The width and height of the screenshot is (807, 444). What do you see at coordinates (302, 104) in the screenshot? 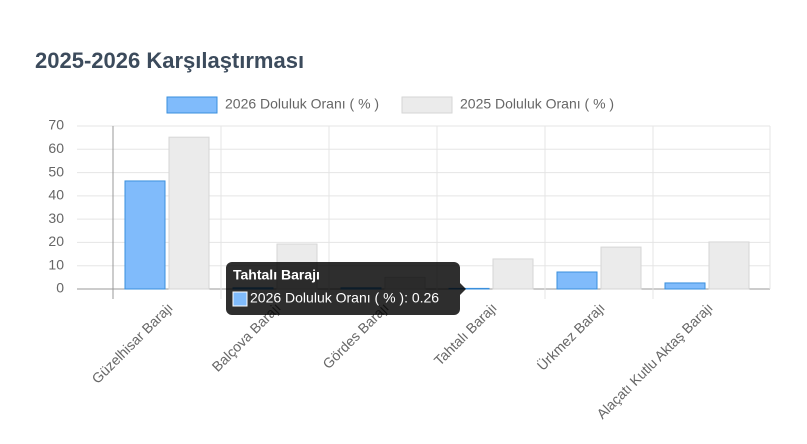
I see `legend-label: 2026 Doluluk Oranı ( % )` at bounding box center [302, 104].